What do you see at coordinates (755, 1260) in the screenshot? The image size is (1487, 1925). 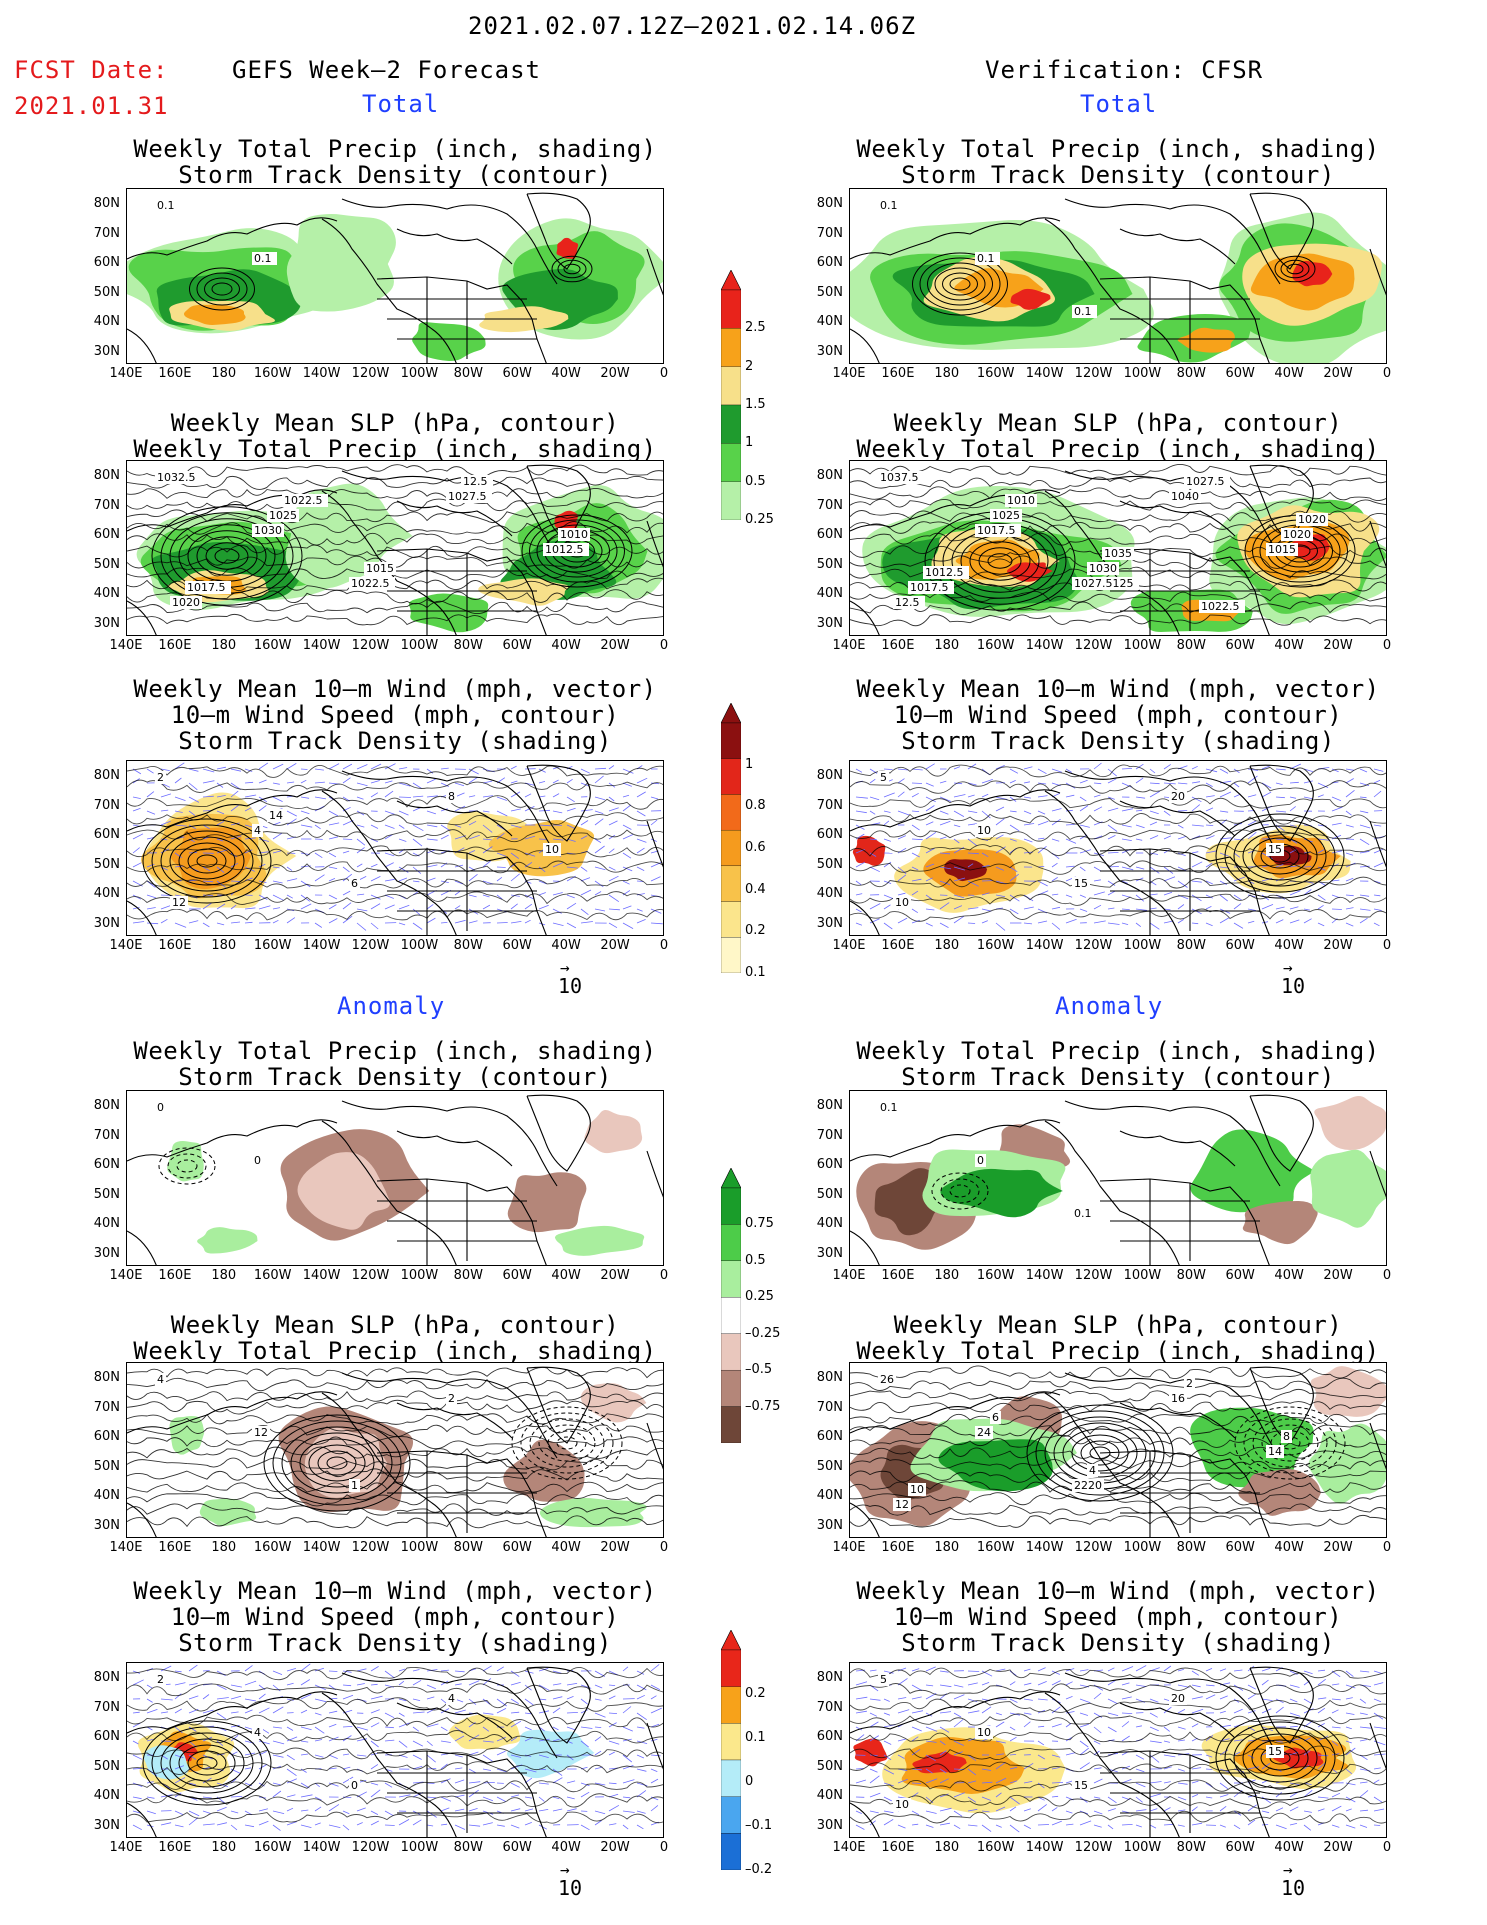 I see `colorbar-label: 0.5` at bounding box center [755, 1260].